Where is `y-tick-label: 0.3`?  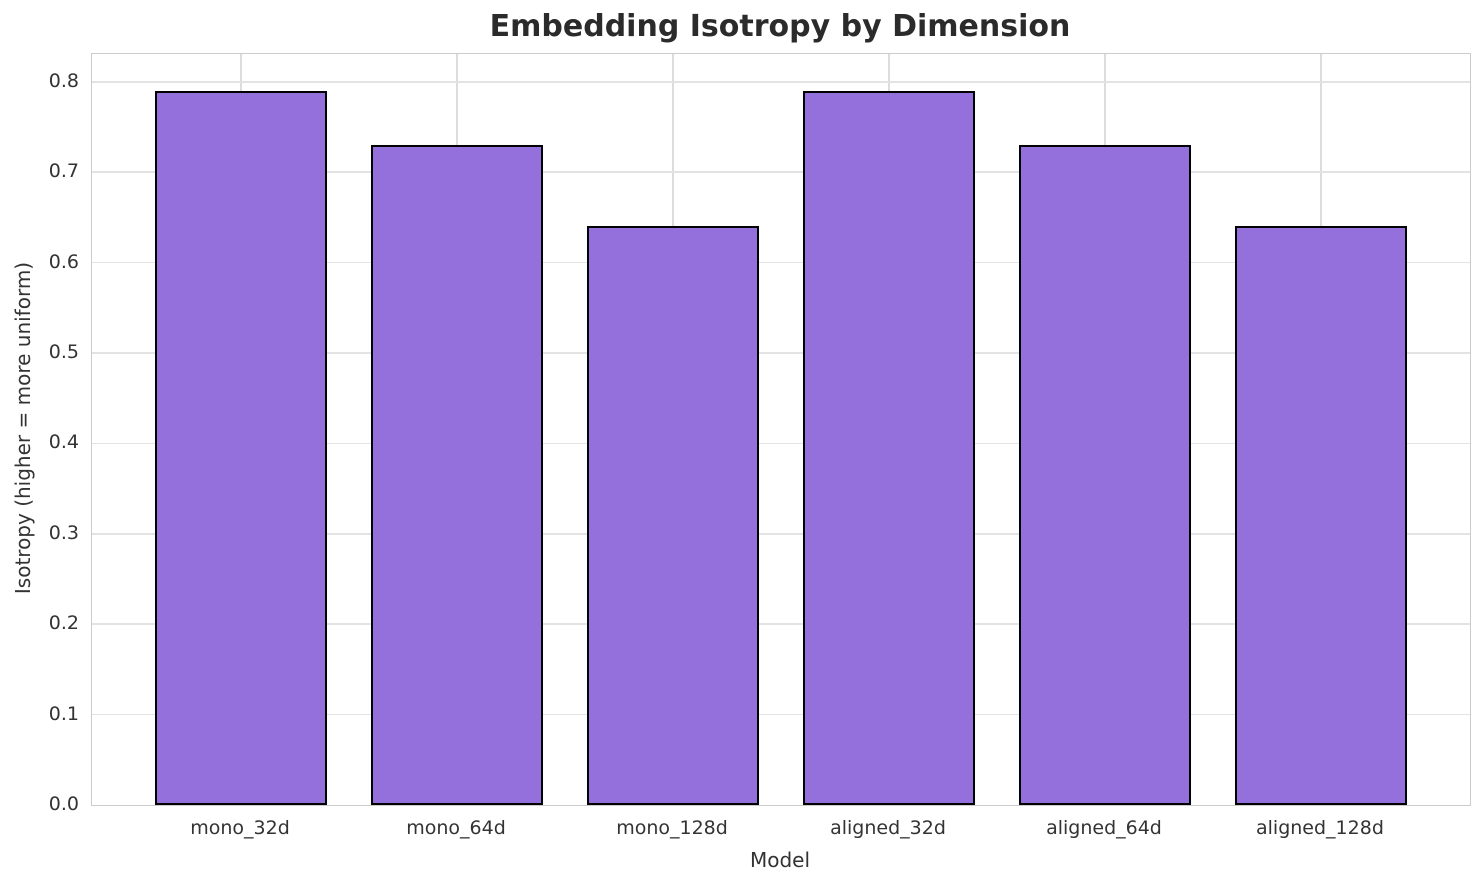
y-tick-label: 0.3 is located at coordinates (63, 532).